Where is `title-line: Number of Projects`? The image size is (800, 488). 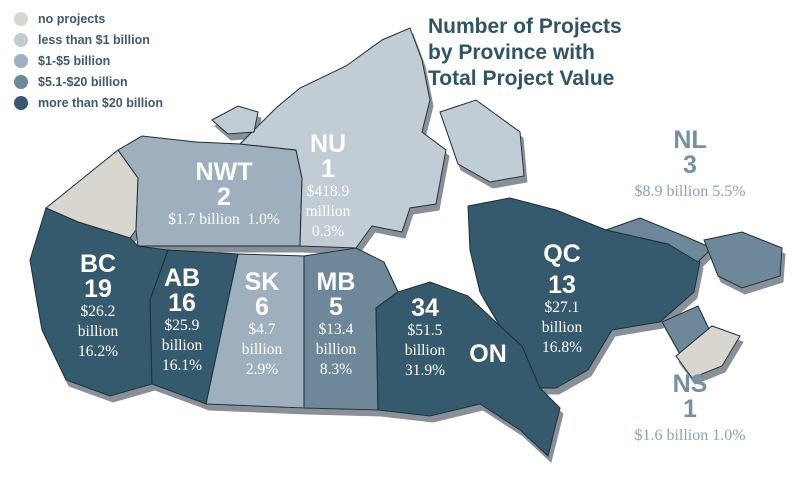 title-line: Number of Projects is located at coordinates (525, 26).